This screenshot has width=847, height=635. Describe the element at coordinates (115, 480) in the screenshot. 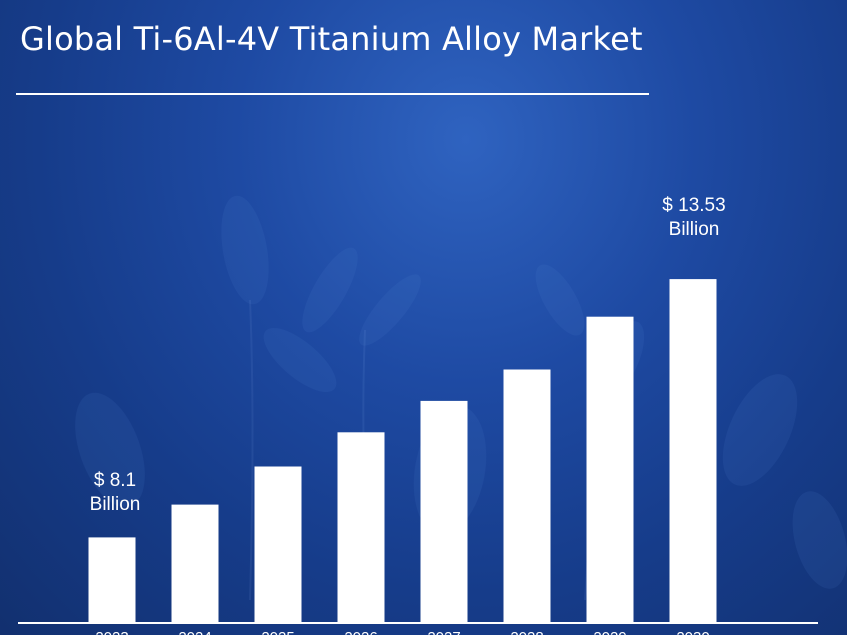

I see `first-value-amount: $ 8.1` at that location.